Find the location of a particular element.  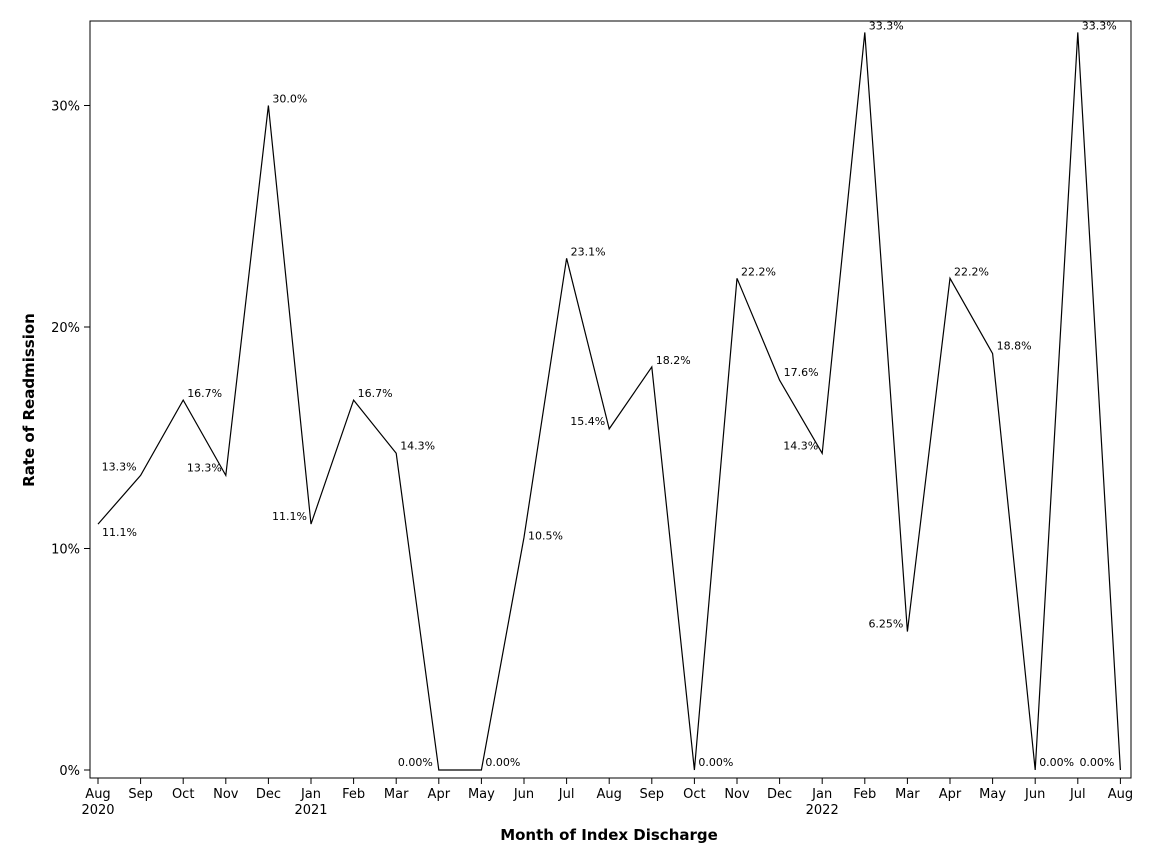

y-tick-label: 0% is located at coordinates (69, 771).